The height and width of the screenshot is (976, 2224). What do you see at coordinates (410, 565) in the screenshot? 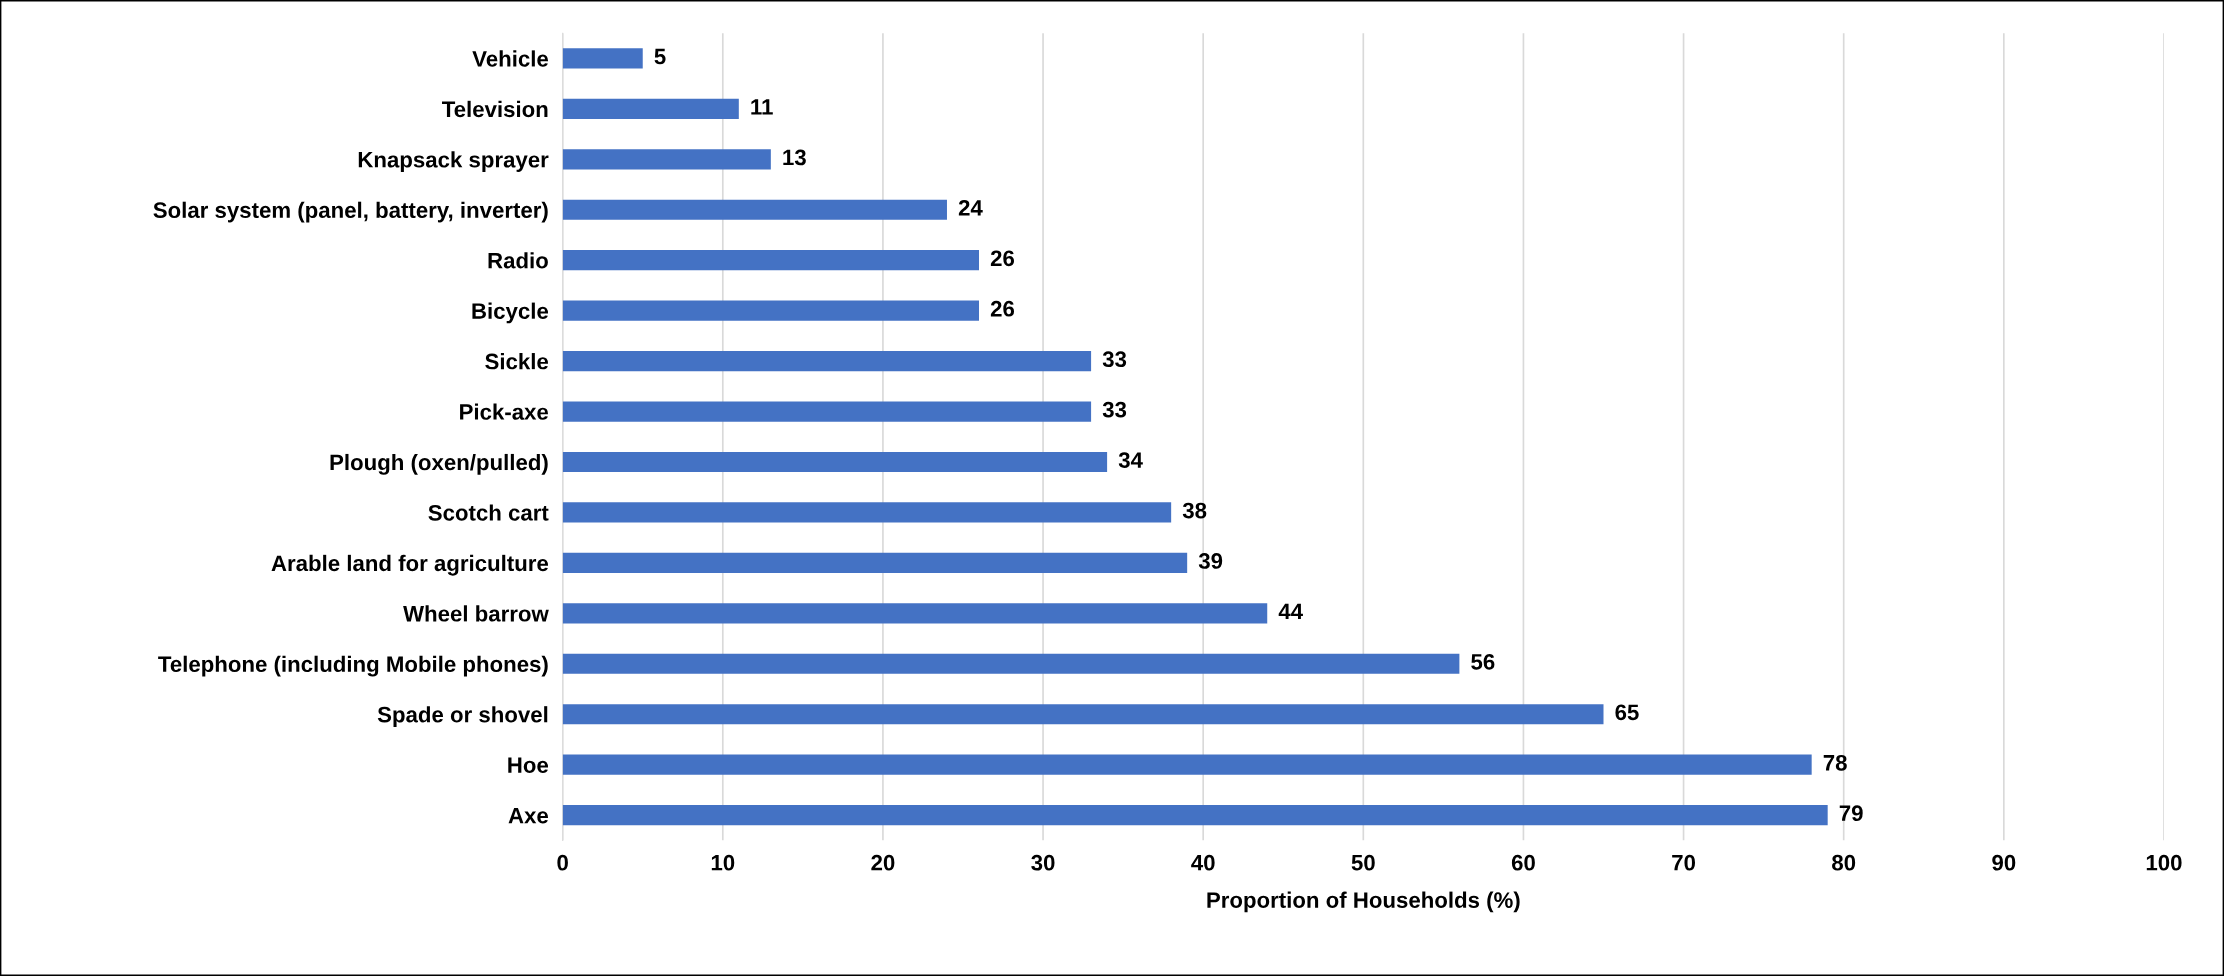
I see `y-tick-label: Arable land for agriculture` at bounding box center [410, 565].